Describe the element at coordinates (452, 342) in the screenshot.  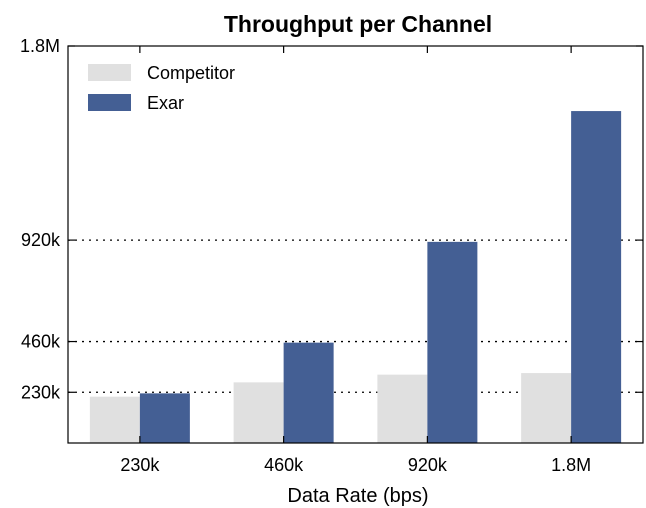
I see `bar-exar-920k` at that location.